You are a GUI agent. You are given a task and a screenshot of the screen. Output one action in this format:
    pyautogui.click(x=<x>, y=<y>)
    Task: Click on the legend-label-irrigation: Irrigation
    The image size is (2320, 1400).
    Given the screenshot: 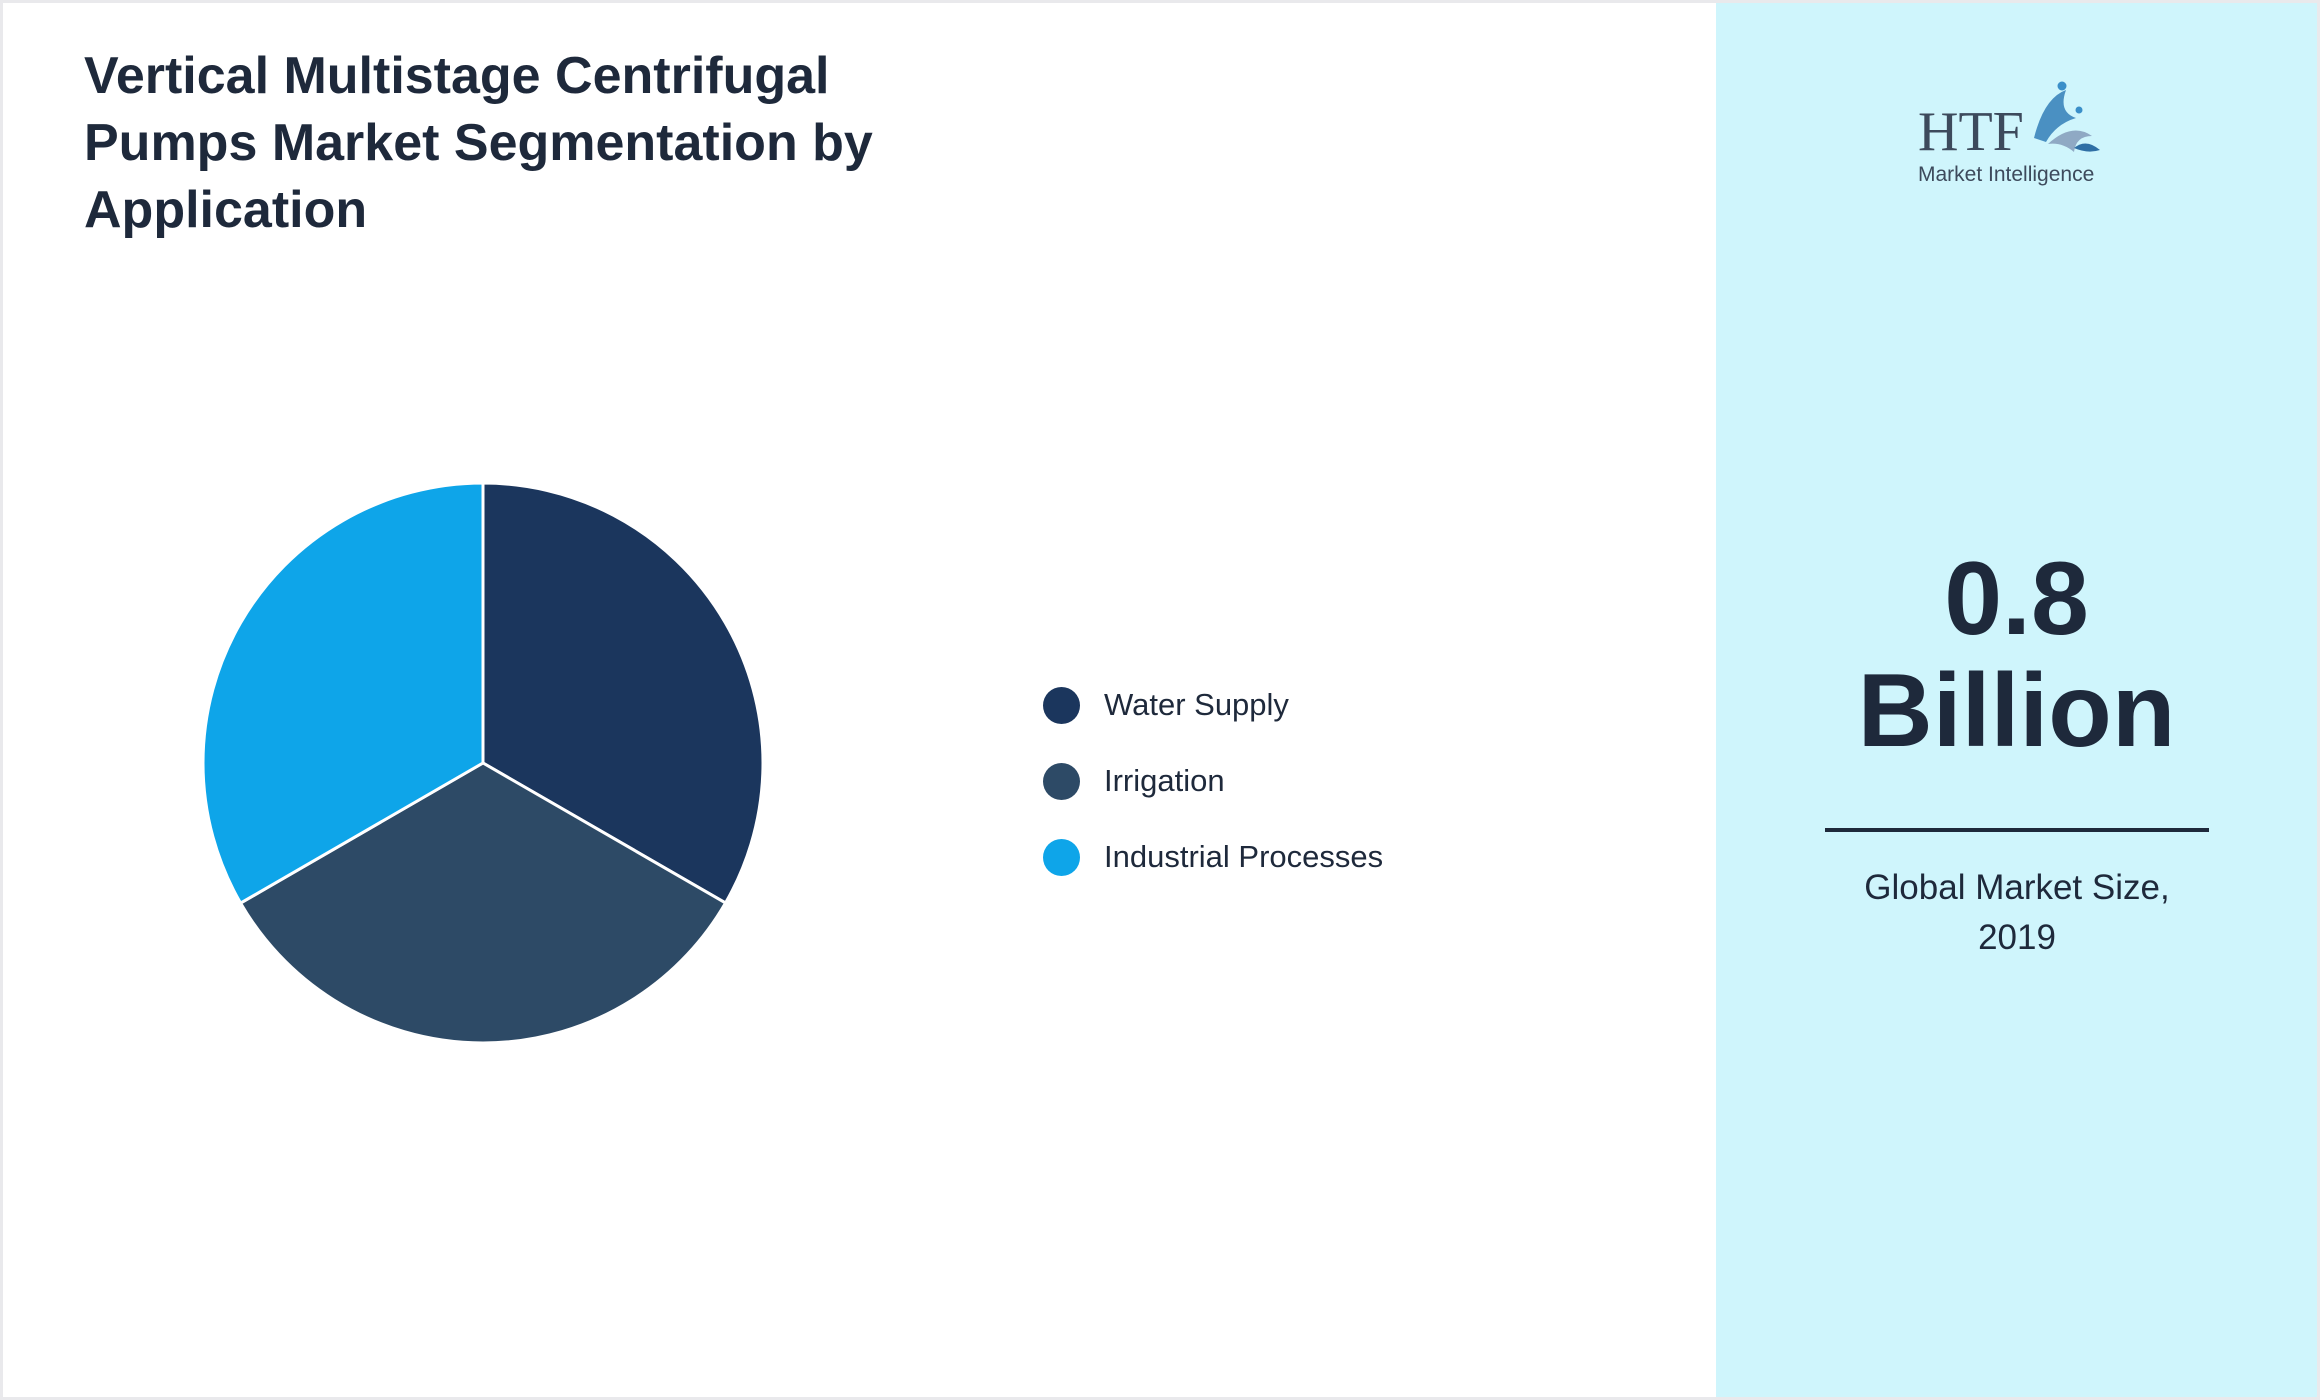 What is the action you would take?
    pyautogui.click(x=1164, y=780)
    